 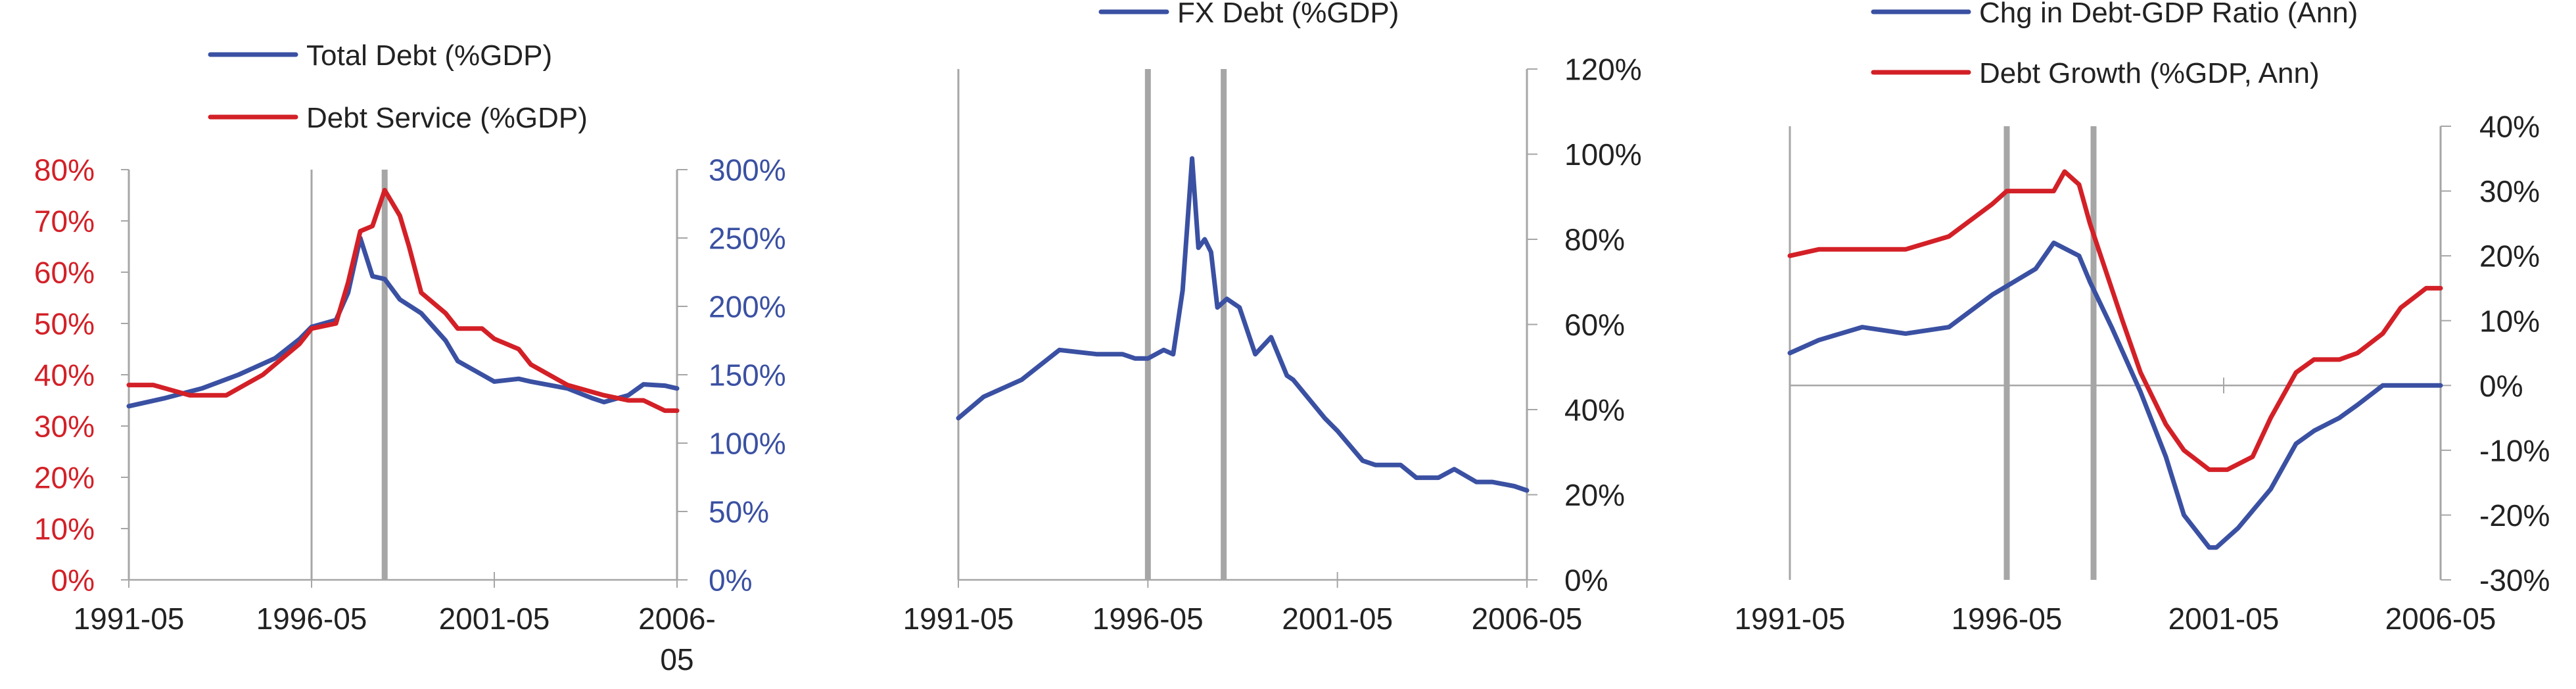 What do you see at coordinates (64, 324) in the screenshot?
I see `y-tick-label-left: 50%` at bounding box center [64, 324].